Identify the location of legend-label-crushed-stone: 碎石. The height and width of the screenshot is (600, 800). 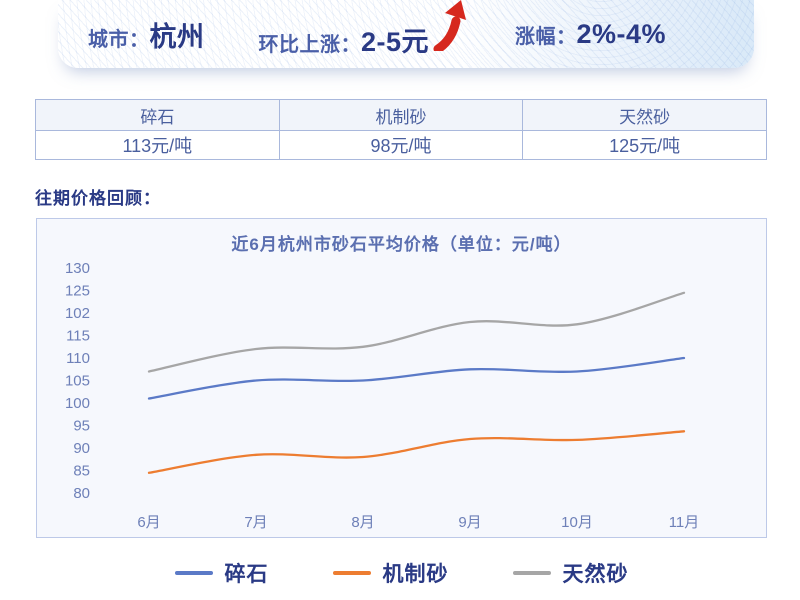
(246, 574).